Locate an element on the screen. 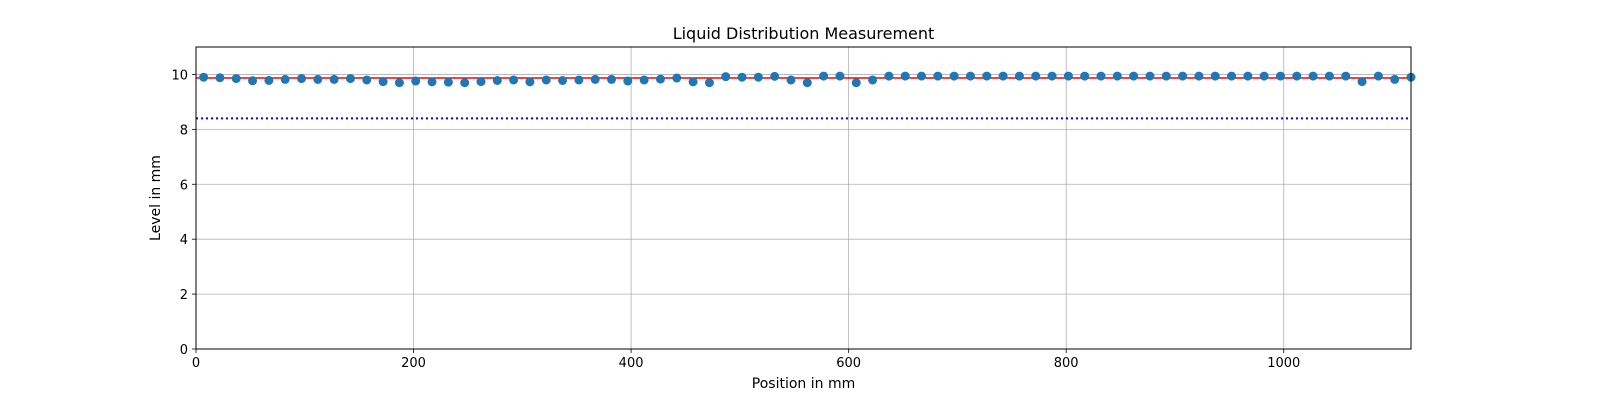 The width and height of the screenshot is (1600, 400). y-tick-label: 2 is located at coordinates (184, 295).